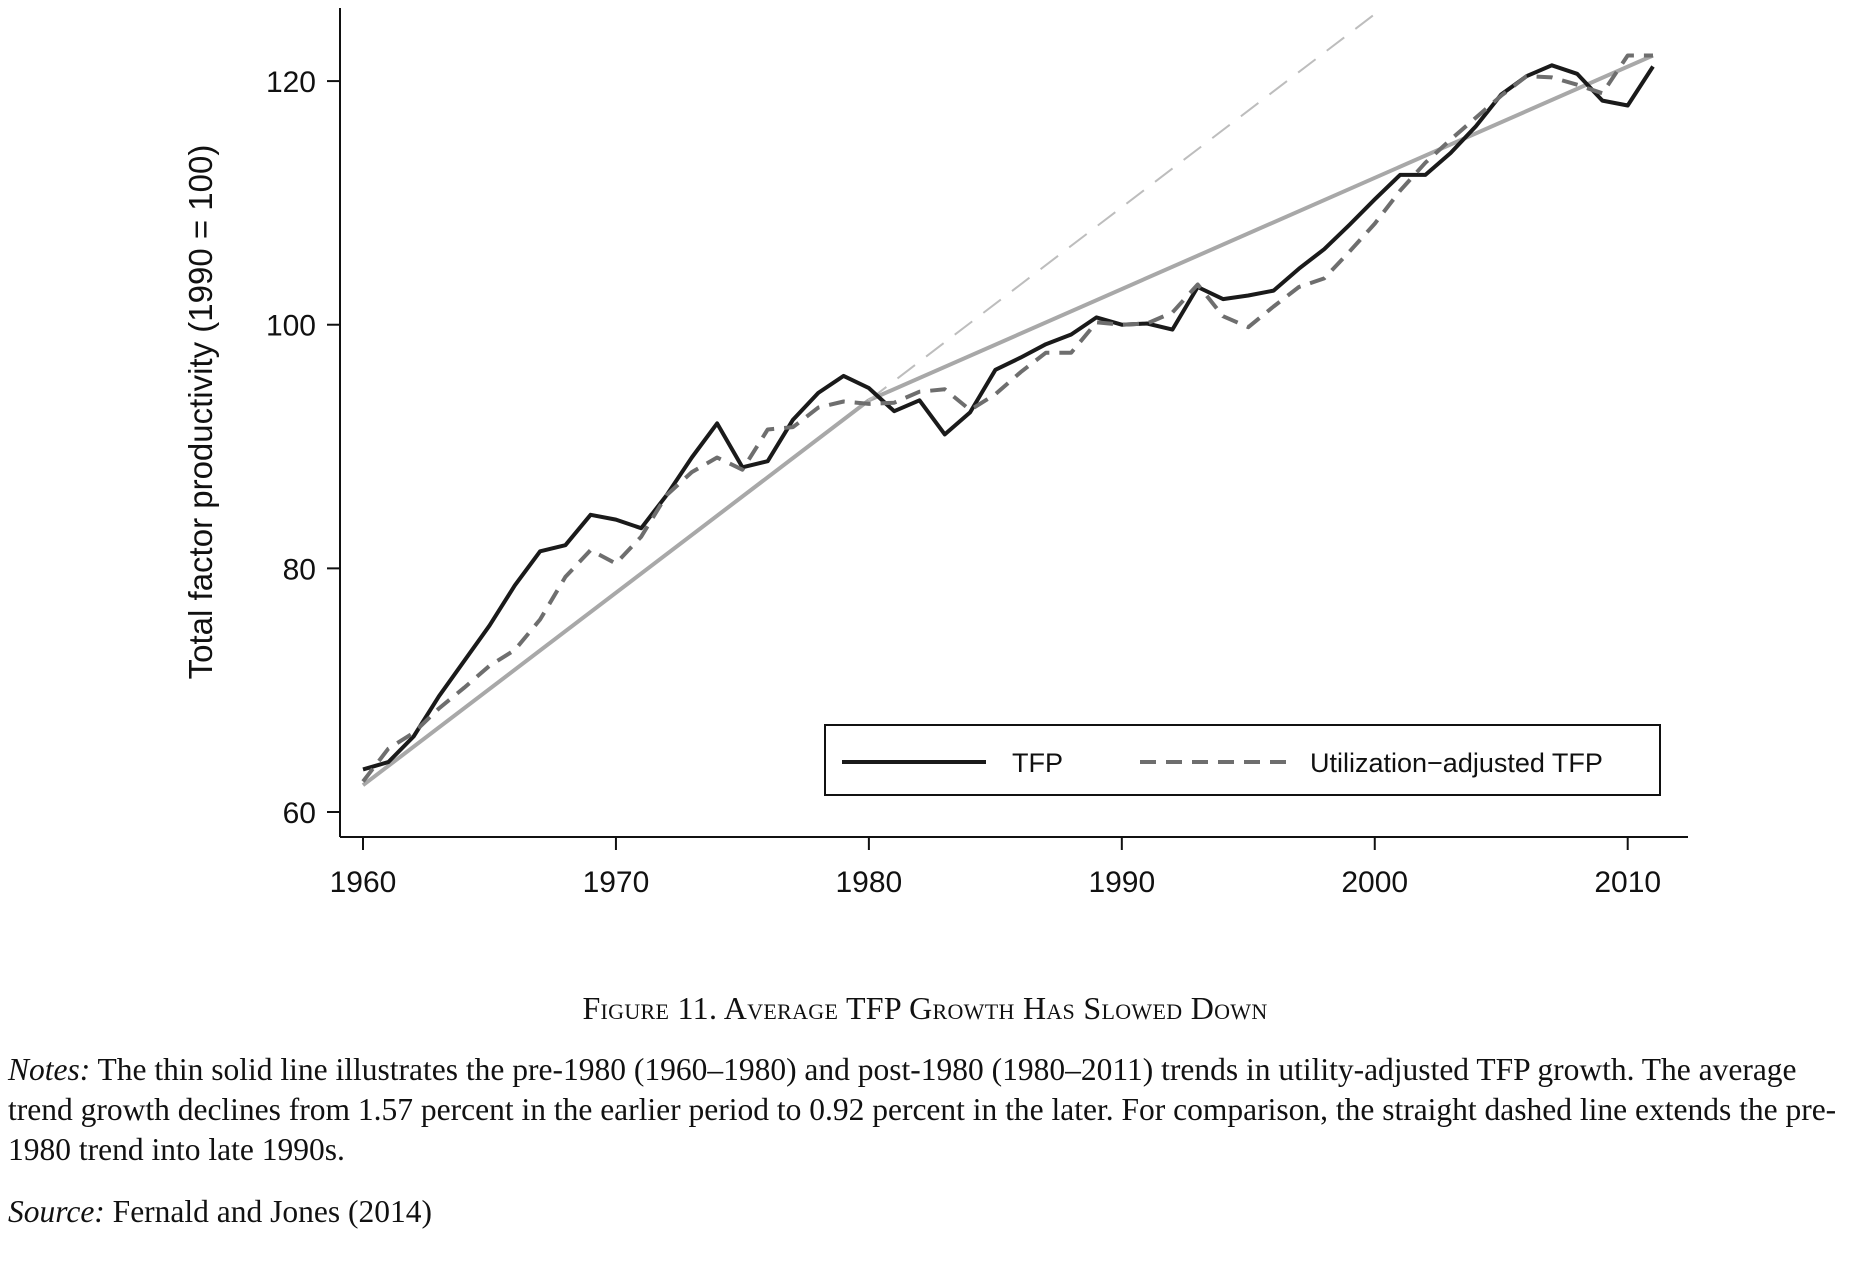 The height and width of the screenshot is (1285, 1850). I want to click on x-tick-label: 2000, so click(1374, 882).